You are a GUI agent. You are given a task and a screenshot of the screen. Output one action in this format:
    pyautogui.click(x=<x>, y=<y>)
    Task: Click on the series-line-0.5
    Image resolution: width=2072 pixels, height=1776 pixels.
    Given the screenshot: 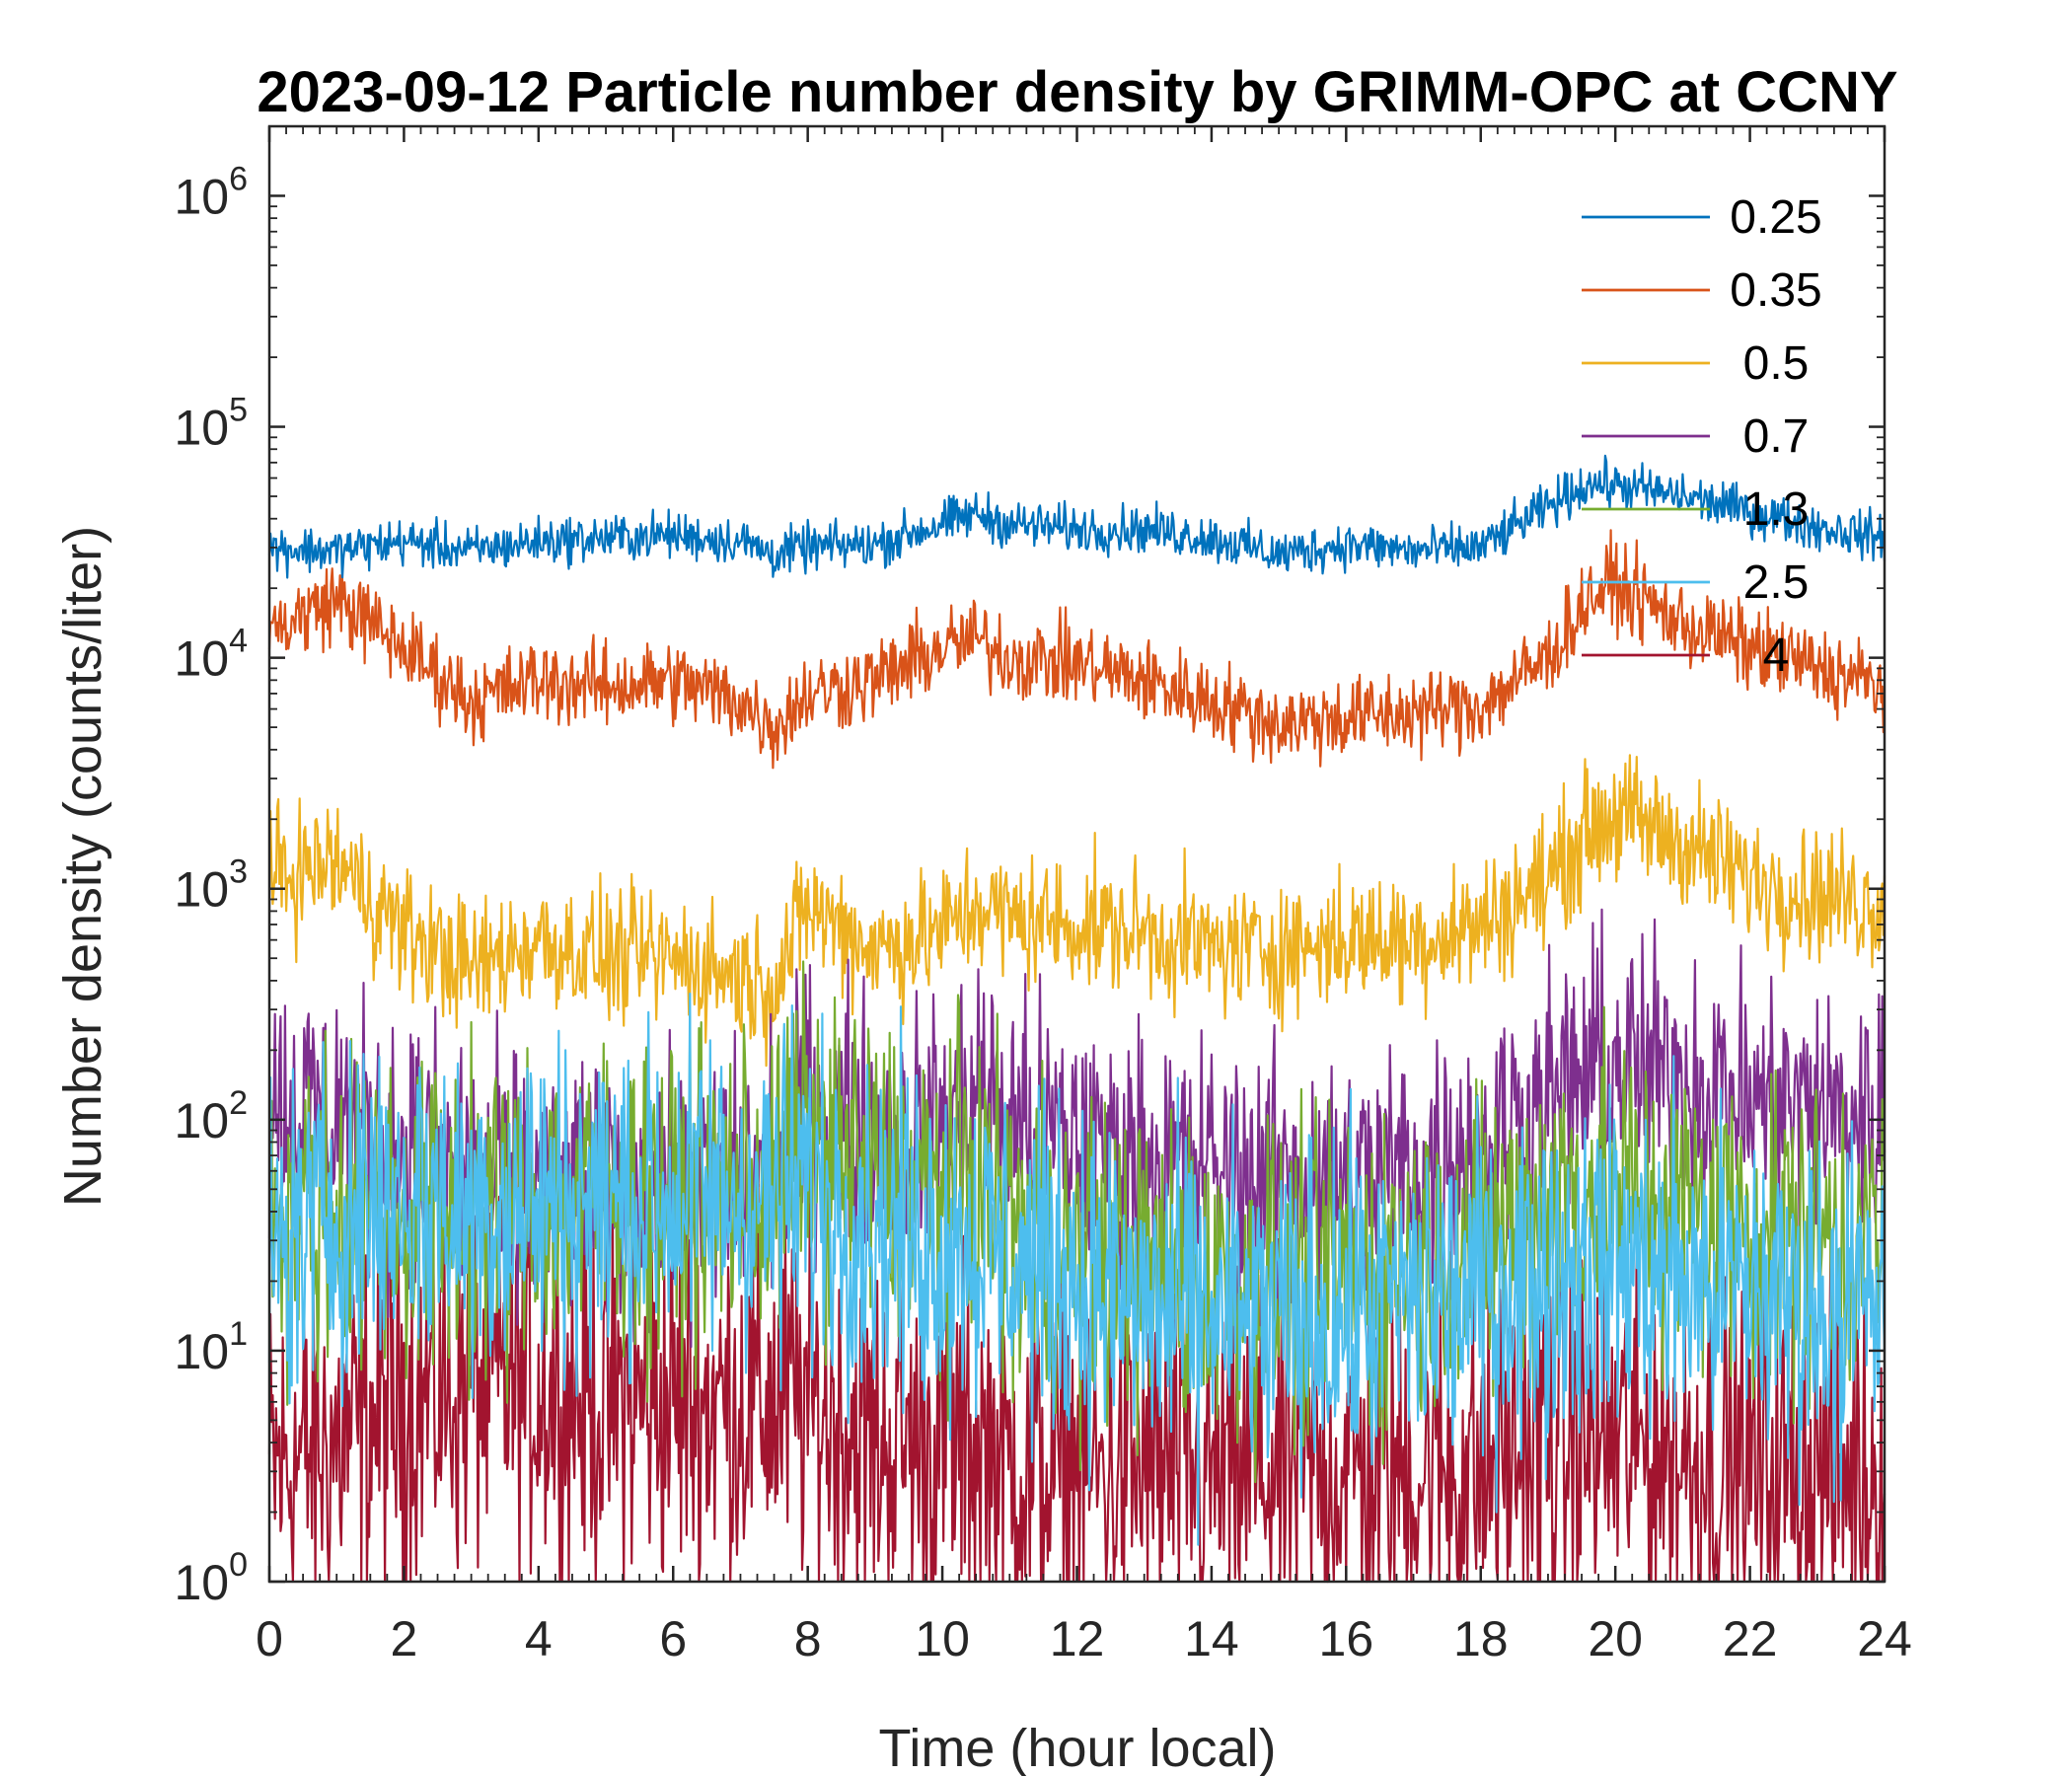 What is the action you would take?
    pyautogui.click(x=1077, y=911)
    